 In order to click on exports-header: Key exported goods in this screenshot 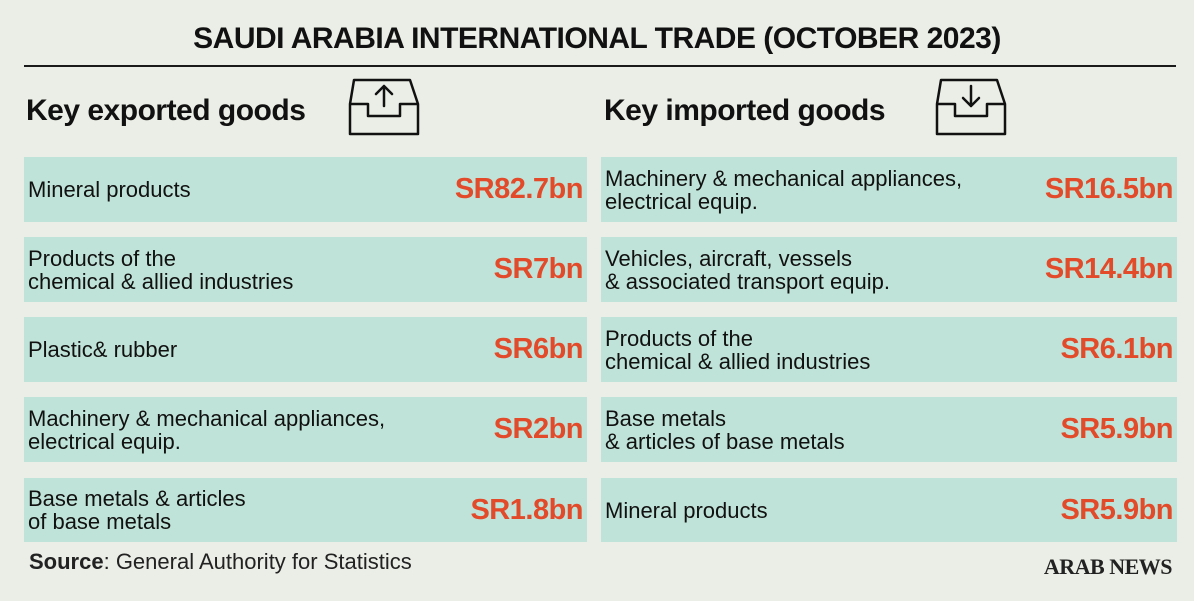, I will do `click(305, 107)`.